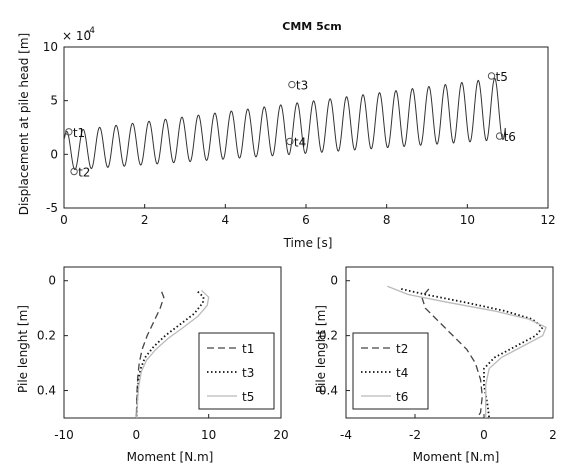 Image resolution: width=563 pixels, height=465 pixels. I want to click on legend-label: t4, so click(402, 373).